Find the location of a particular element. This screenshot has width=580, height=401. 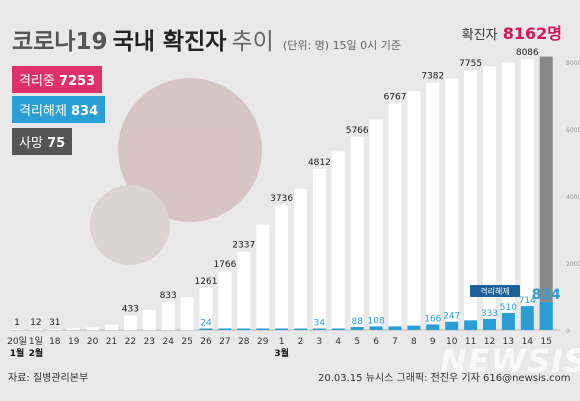

badge-deaths: 사망 75 is located at coordinates (42, 141).